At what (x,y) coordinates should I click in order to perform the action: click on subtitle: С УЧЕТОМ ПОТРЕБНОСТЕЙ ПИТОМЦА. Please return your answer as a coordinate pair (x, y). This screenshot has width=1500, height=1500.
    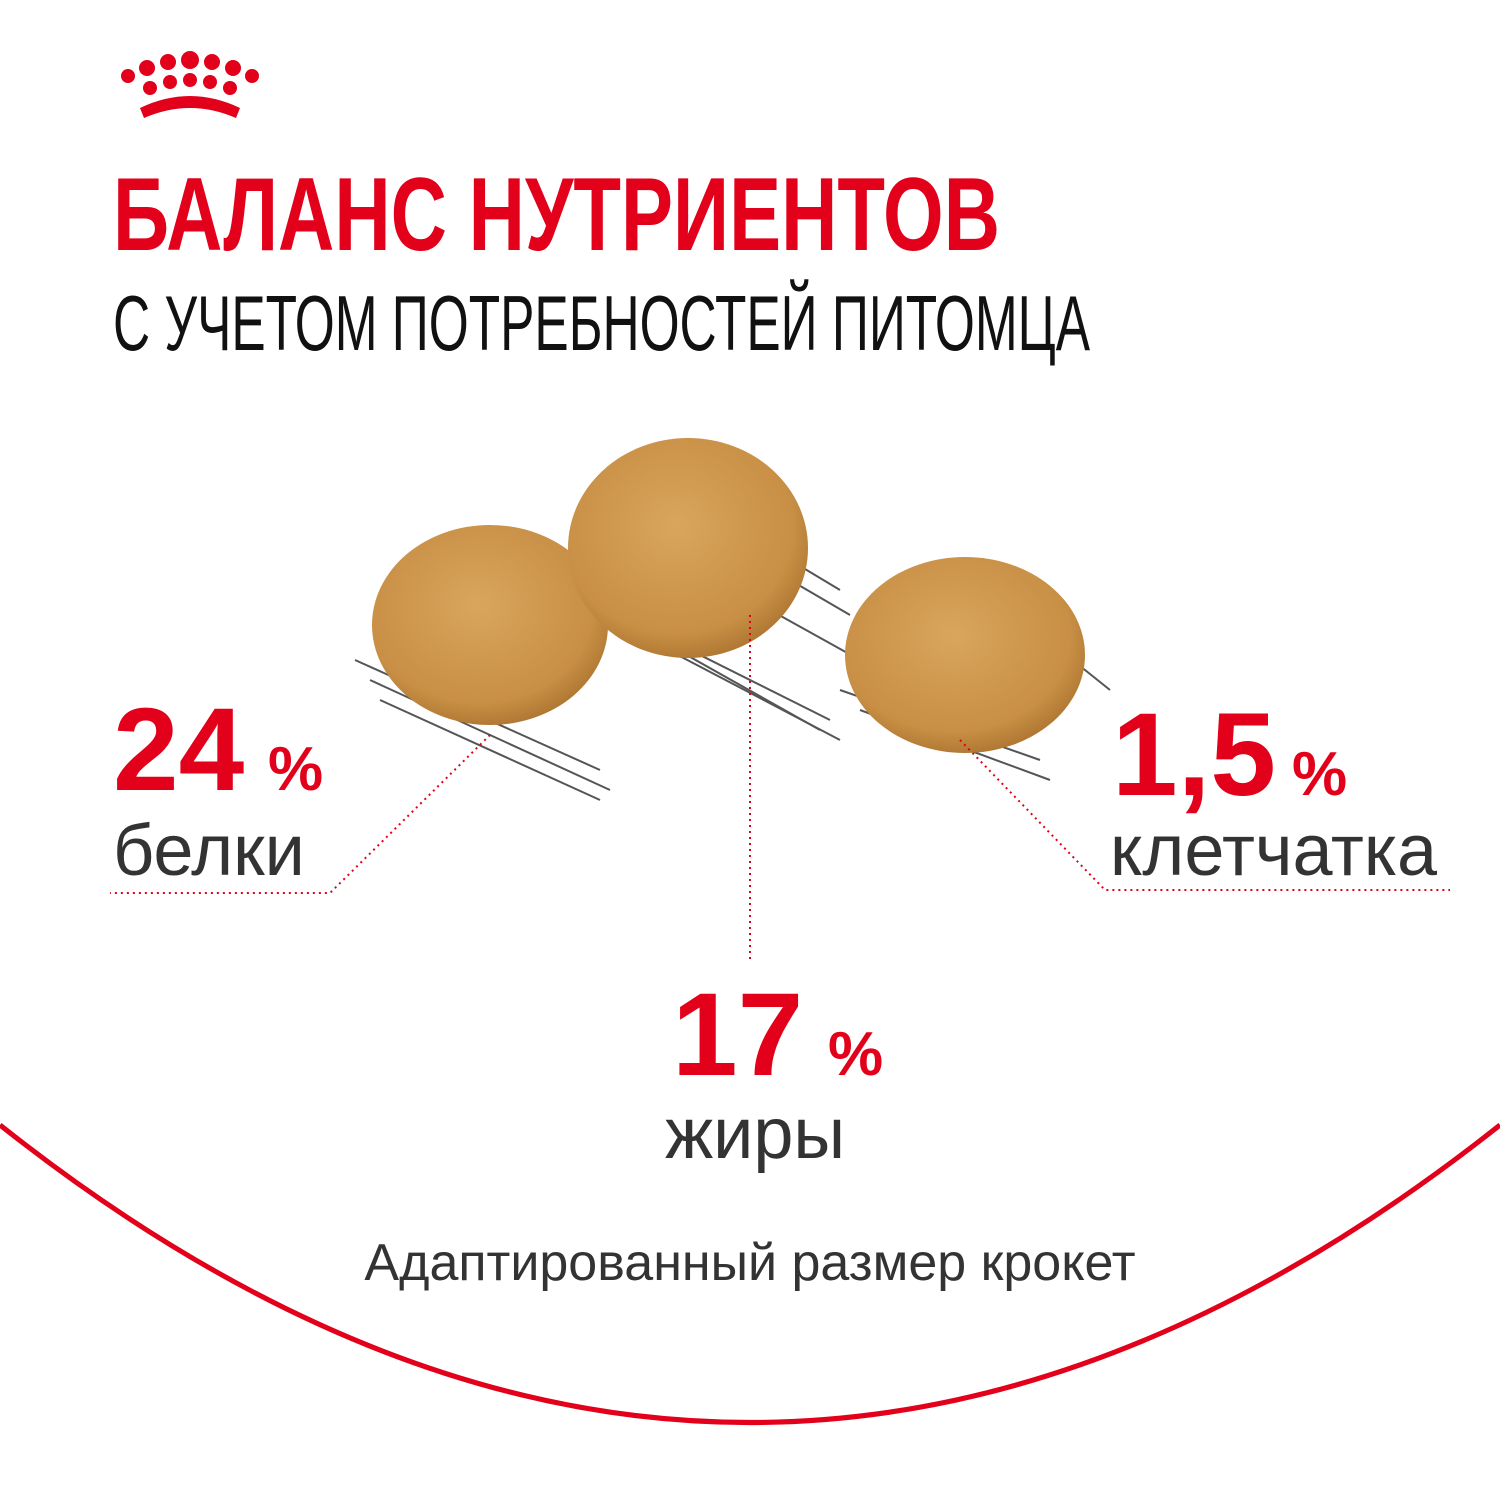
    Looking at the image, I should click on (601, 323).